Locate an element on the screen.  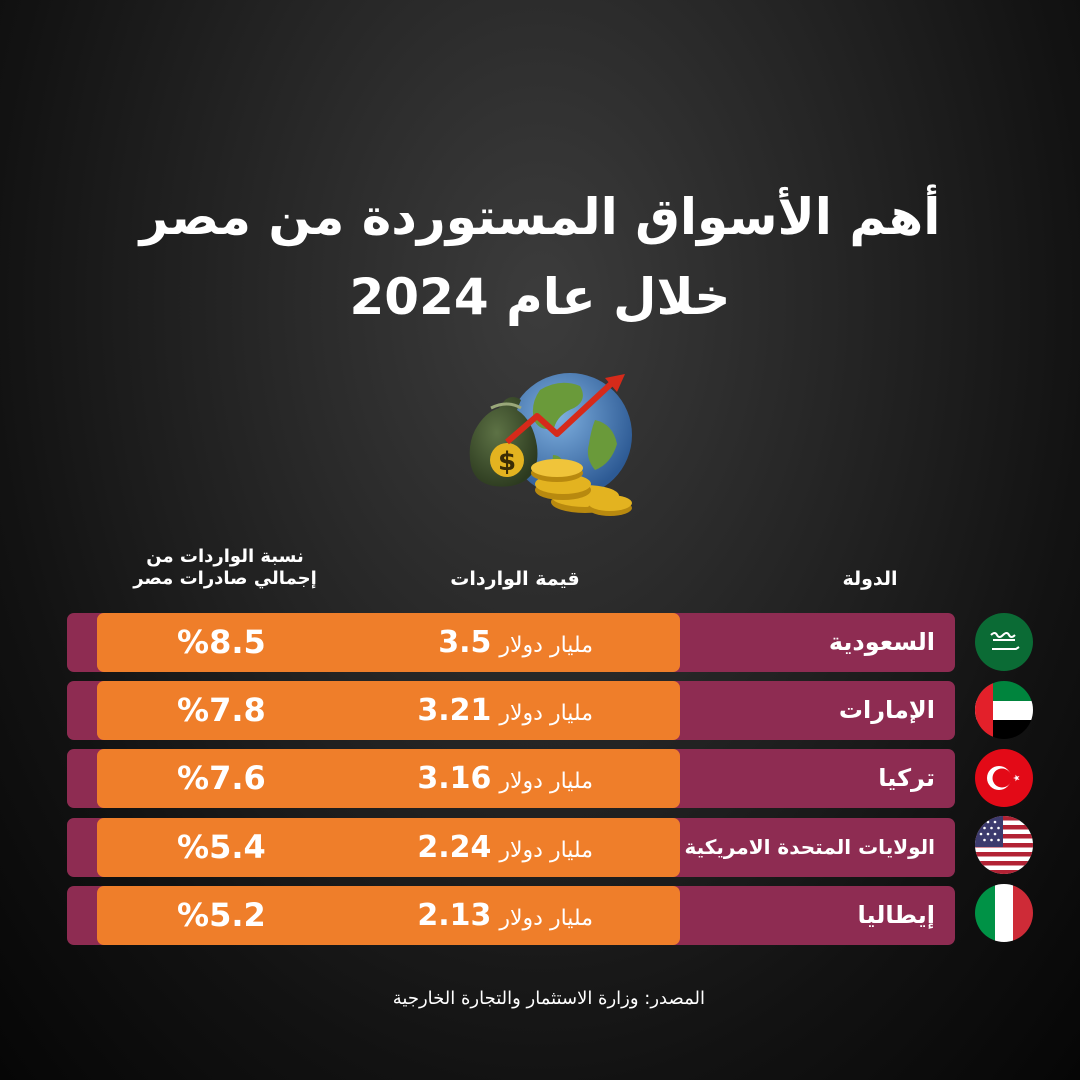
value-number: 3.21 is located at coordinates (454, 710).